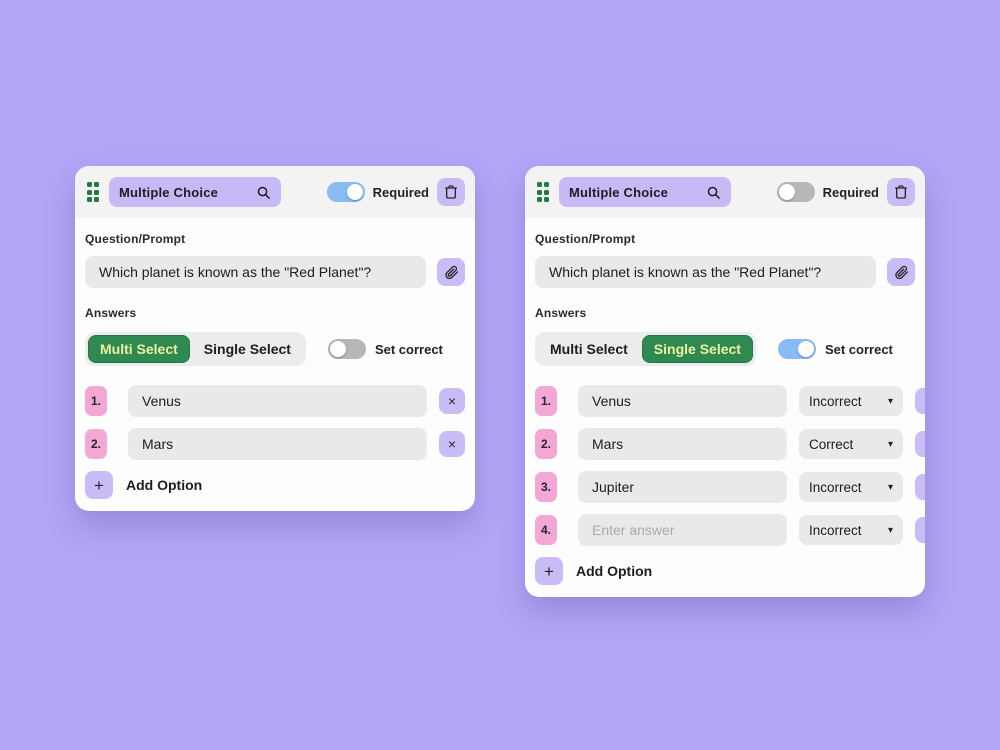 The image size is (1000, 750). I want to click on option-row: 4. Incorrect ▾ ×, so click(730, 530).